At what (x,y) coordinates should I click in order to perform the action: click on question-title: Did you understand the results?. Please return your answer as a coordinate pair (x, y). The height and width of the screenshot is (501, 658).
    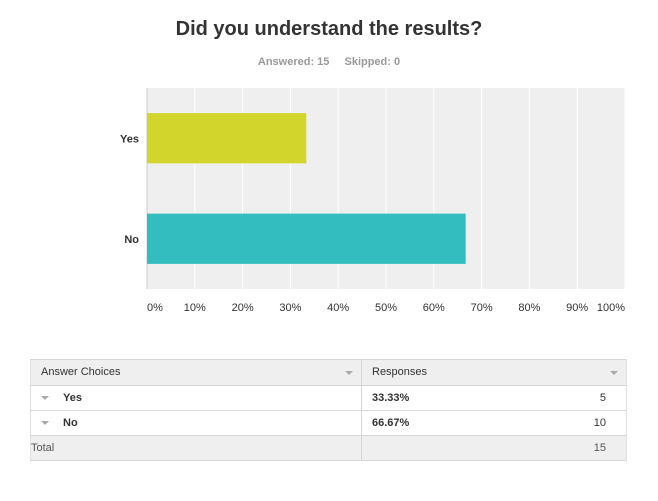
    Looking at the image, I should click on (329, 29).